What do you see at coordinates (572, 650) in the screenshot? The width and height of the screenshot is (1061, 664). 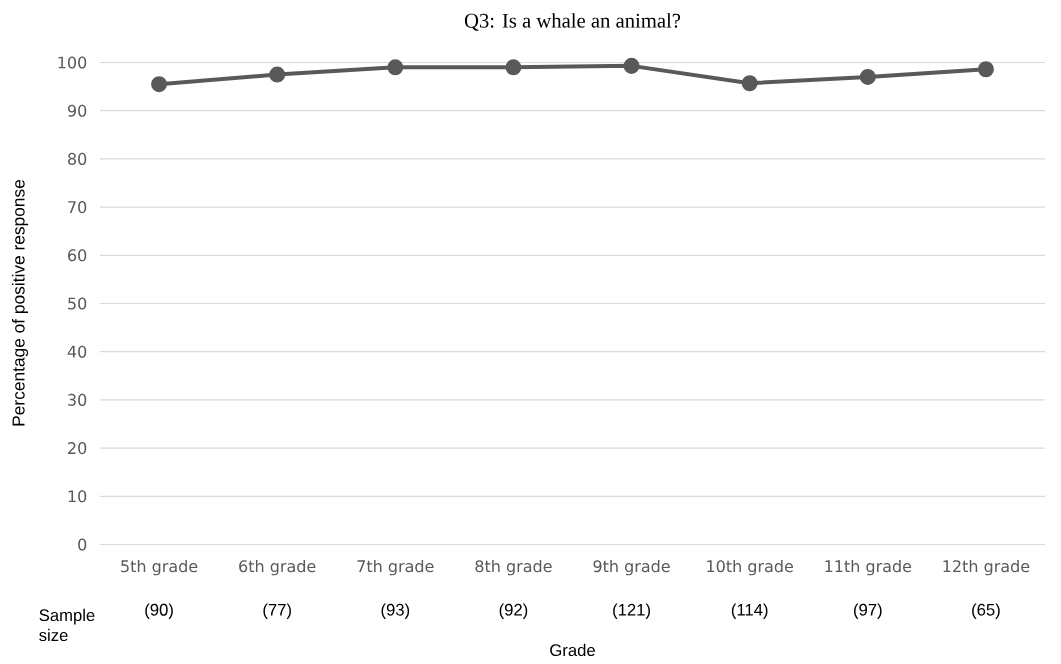 I see `x-axis-title: Grade` at bounding box center [572, 650].